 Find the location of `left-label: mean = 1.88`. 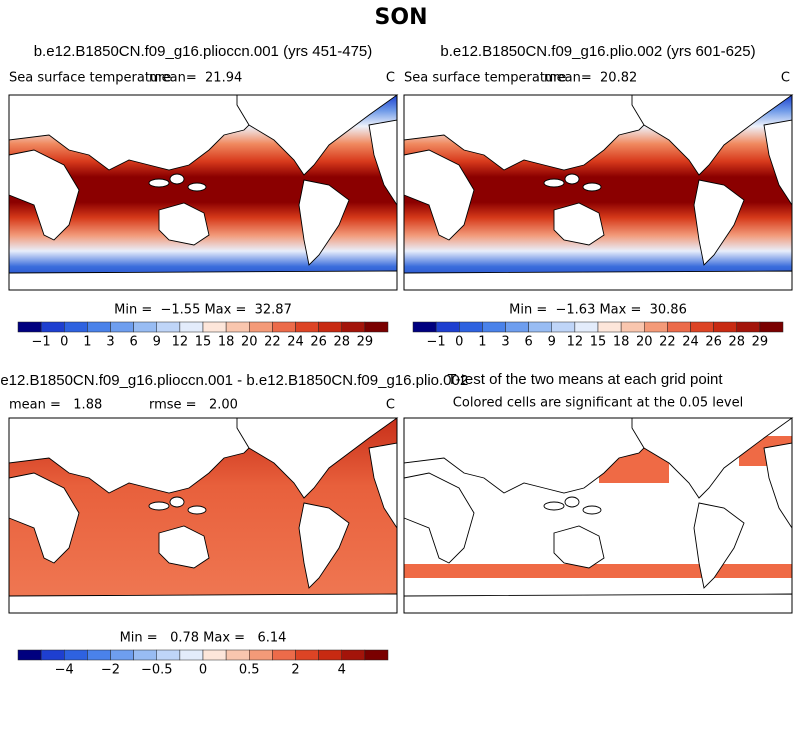

left-label: mean = 1.88 is located at coordinates (55, 405).